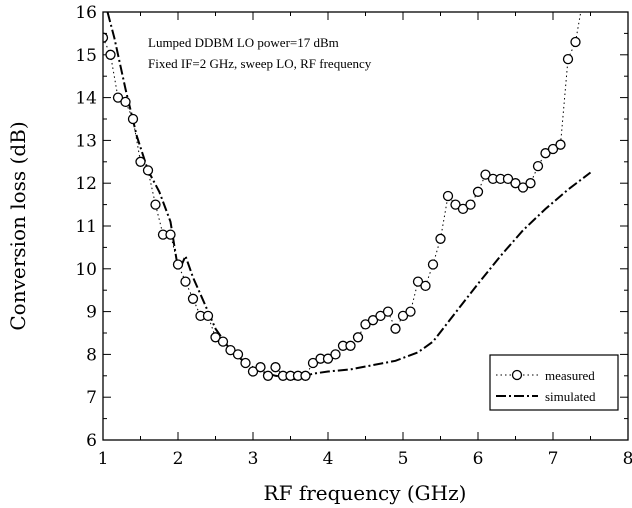  I want to click on legend: measured simulated, so click(554, 382).